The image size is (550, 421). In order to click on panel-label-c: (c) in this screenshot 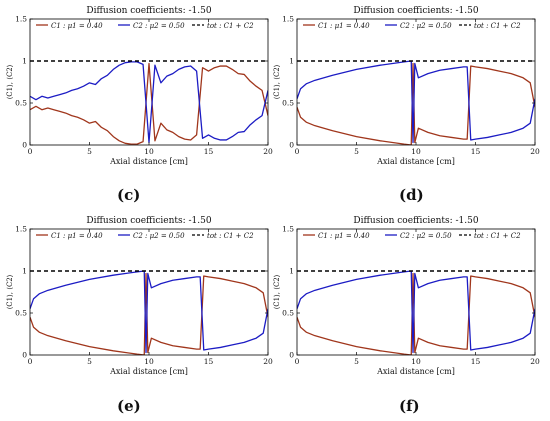, I will do `click(129, 195)`.